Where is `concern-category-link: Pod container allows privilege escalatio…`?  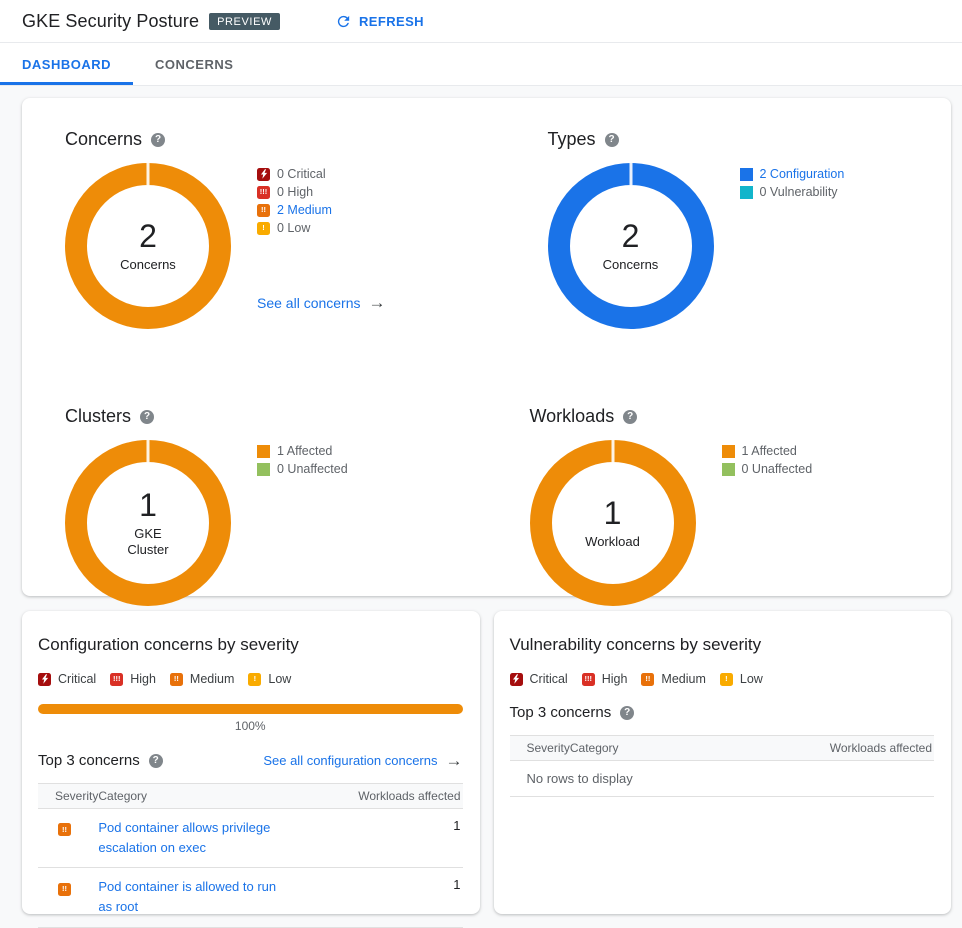 concern-category-link: Pod container allows privilege escalatio… is located at coordinates (184, 838).